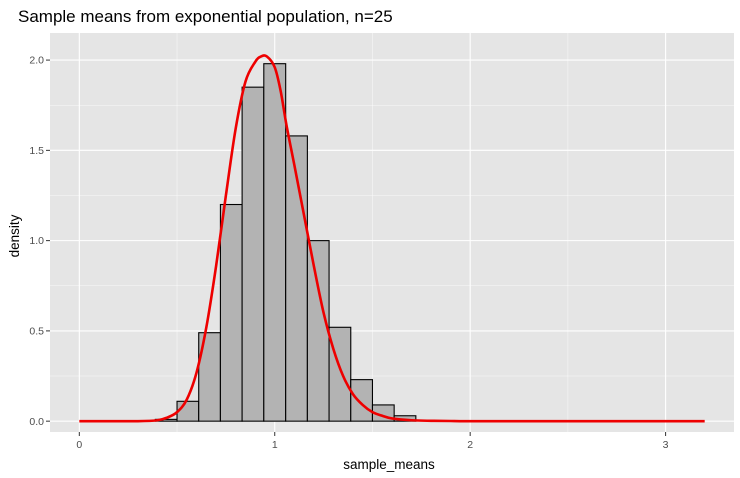  Describe the element at coordinates (275, 445) in the screenshot. I see `x-tick-label: 1` at that location.